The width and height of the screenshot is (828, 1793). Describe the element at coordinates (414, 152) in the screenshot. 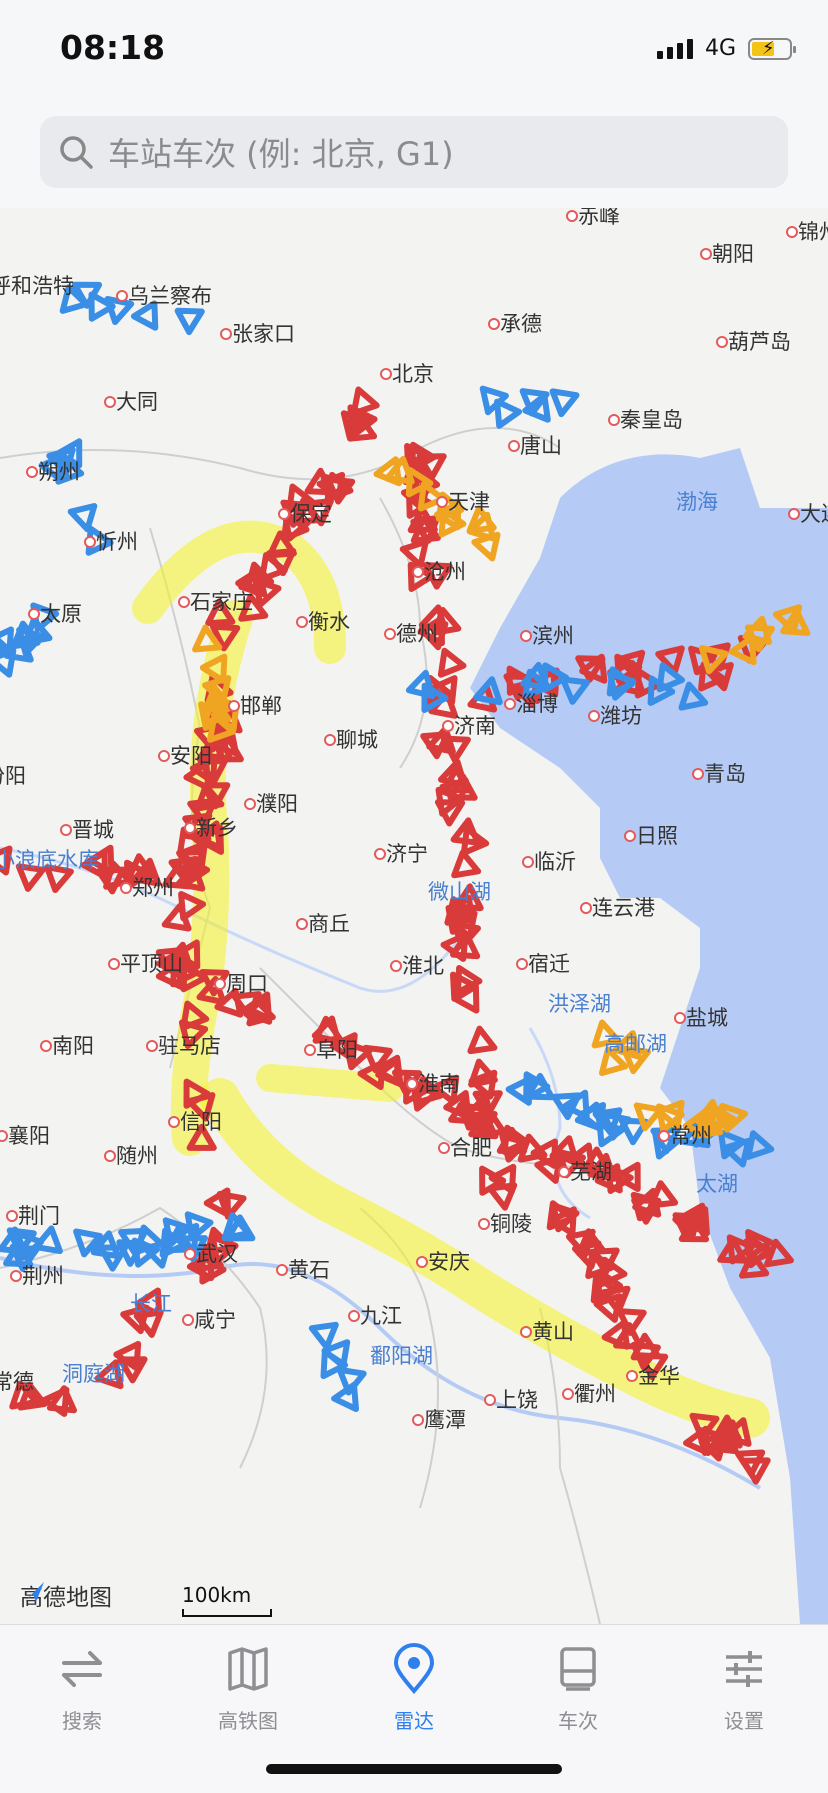

I see `search-input: 车站车次 (例: 北京, G1)` at that location.